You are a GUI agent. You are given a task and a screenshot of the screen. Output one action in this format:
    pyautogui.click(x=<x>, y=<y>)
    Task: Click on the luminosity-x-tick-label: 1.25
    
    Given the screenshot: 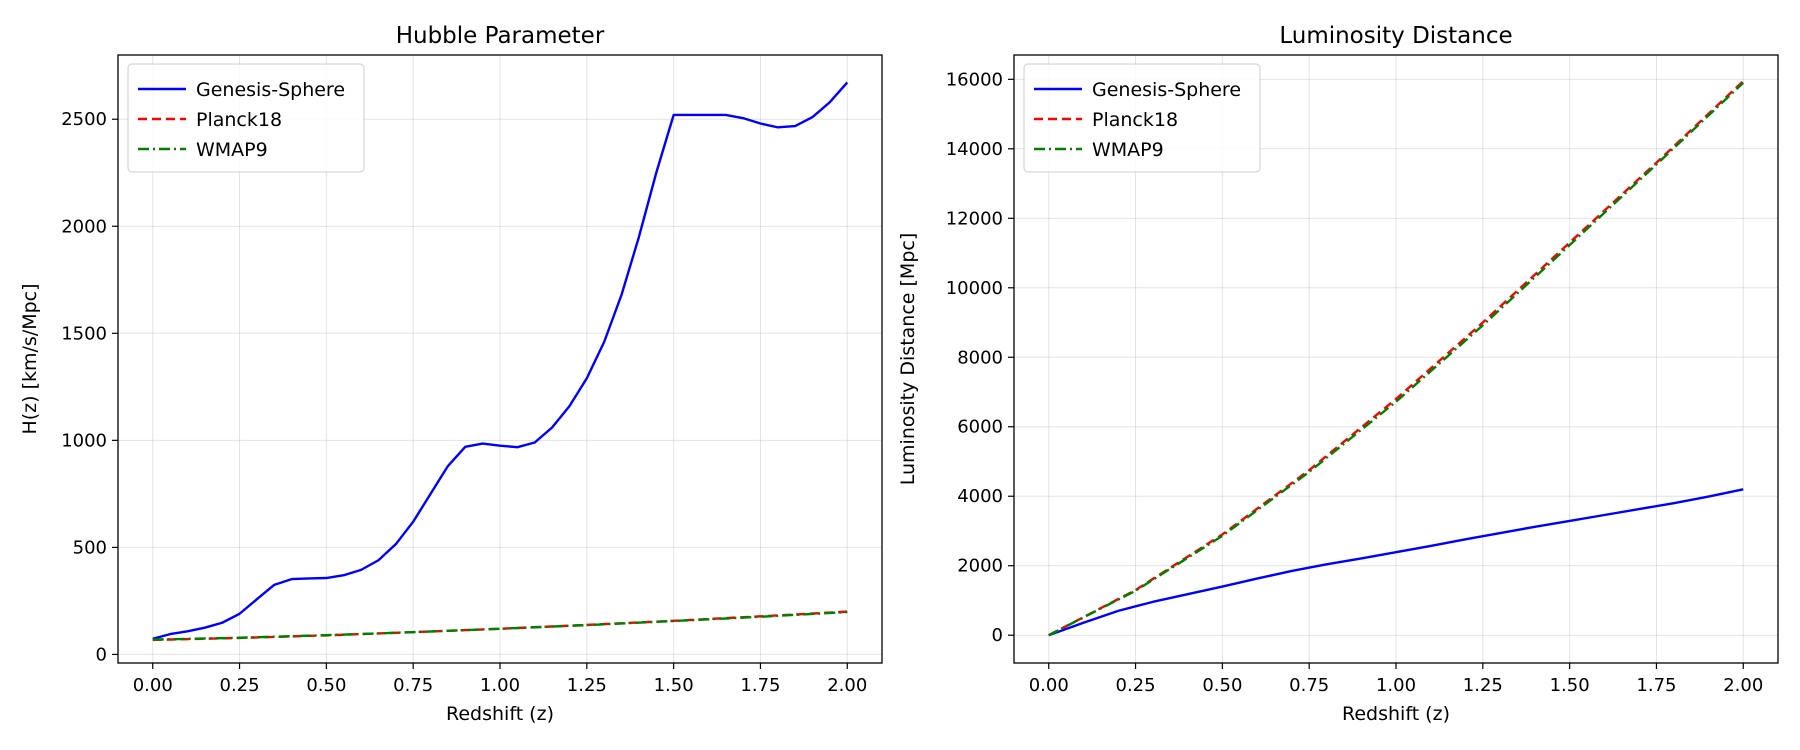 What is the action you would take?
    pyautogui.click(x=1483, y=685)
    